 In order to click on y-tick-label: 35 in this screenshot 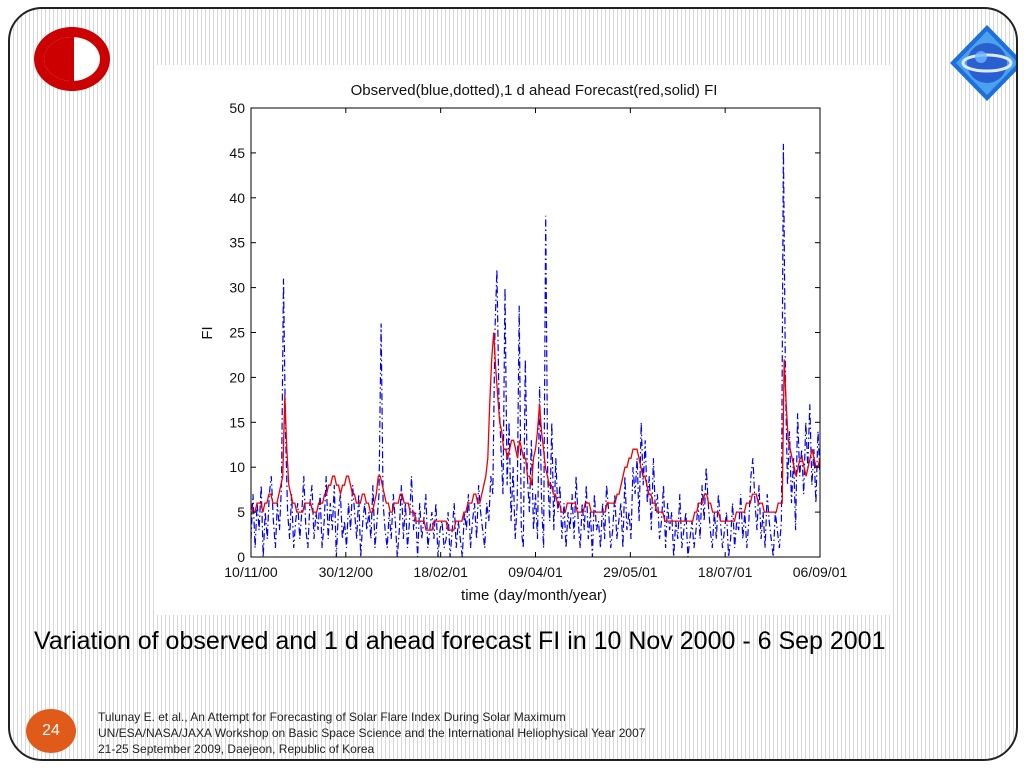, I will do `click(237, 243)`.